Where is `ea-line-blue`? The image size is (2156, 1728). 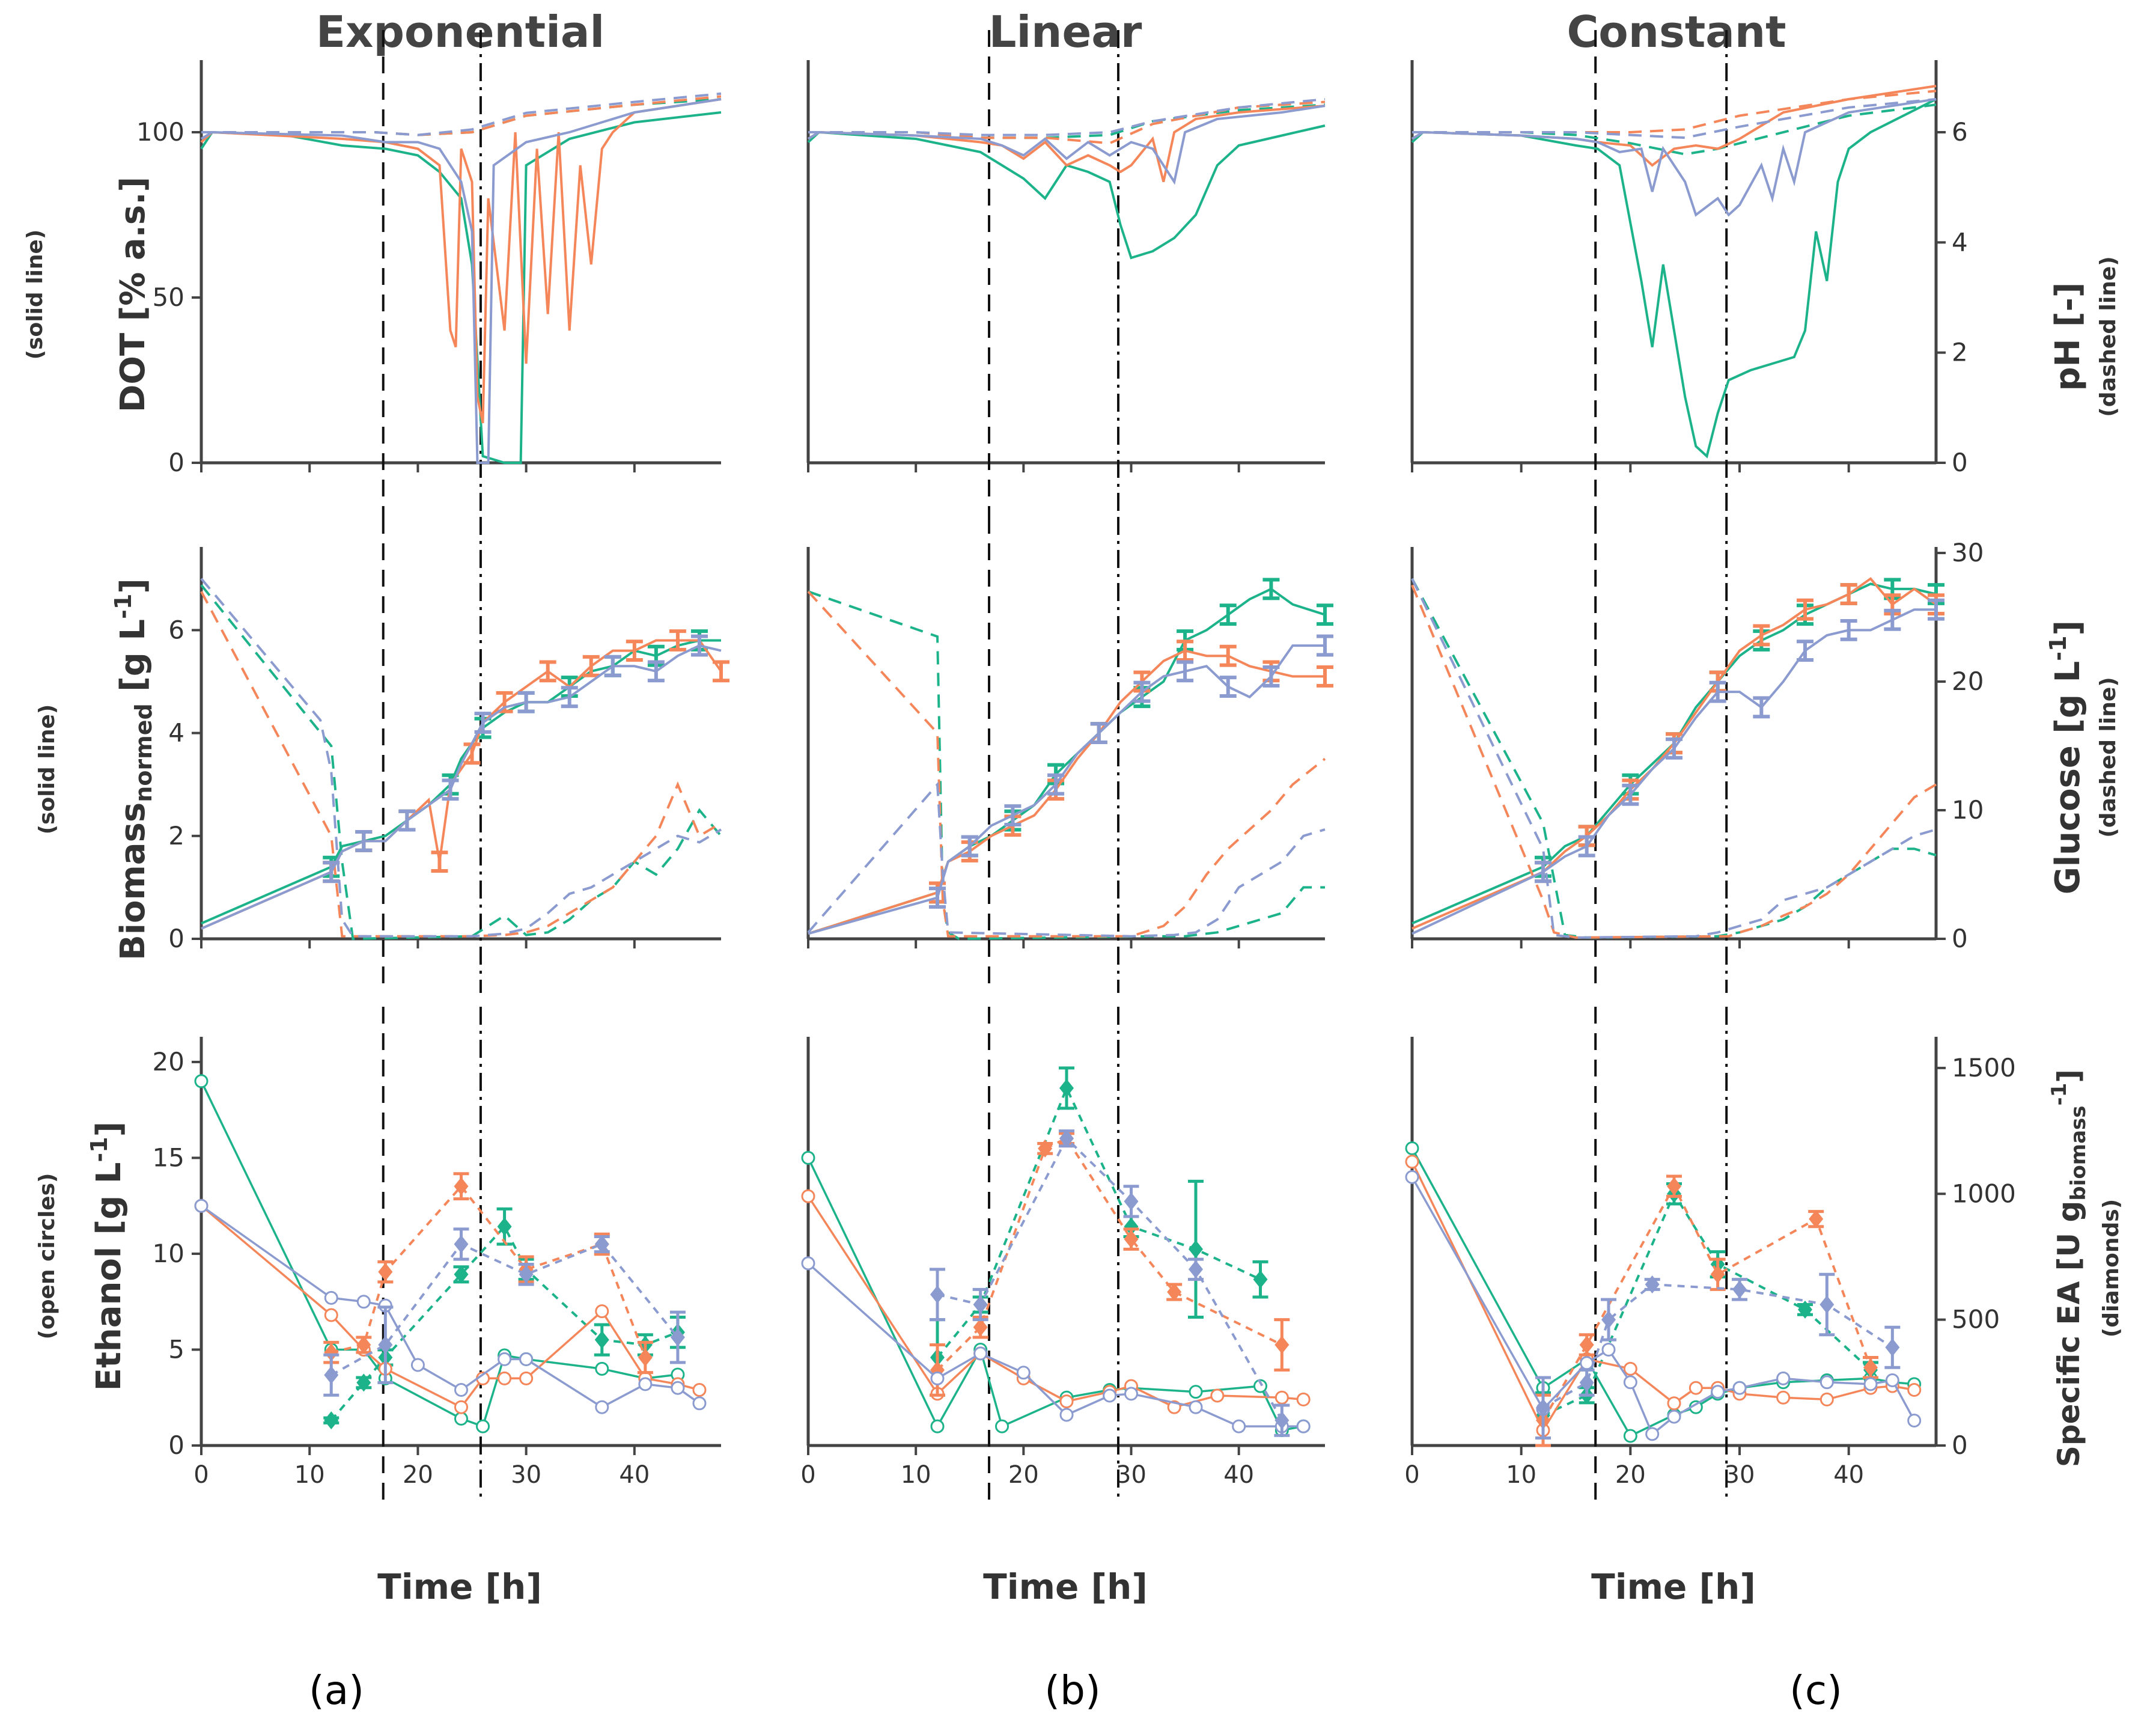
ea-line-blue is located at coordinates (504, 1309).